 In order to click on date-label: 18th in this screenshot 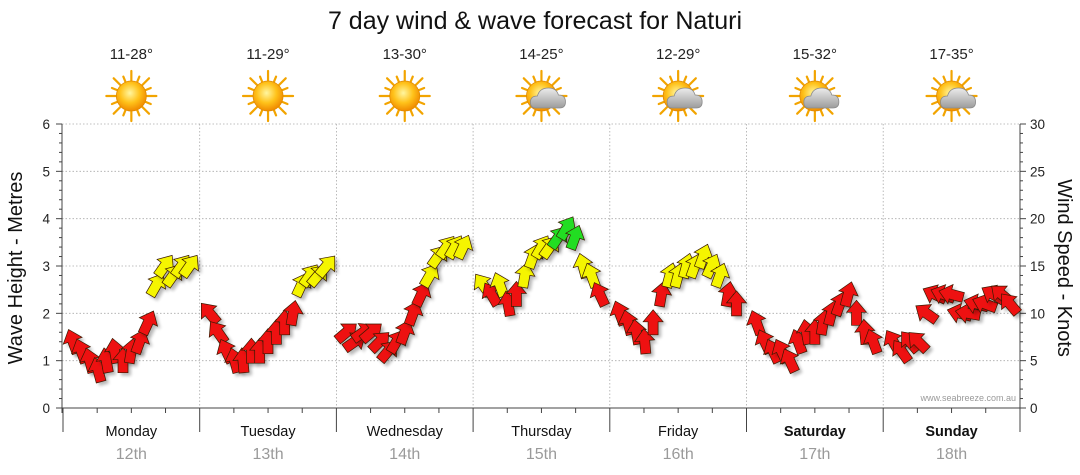, I will do `click(951, 454)`.